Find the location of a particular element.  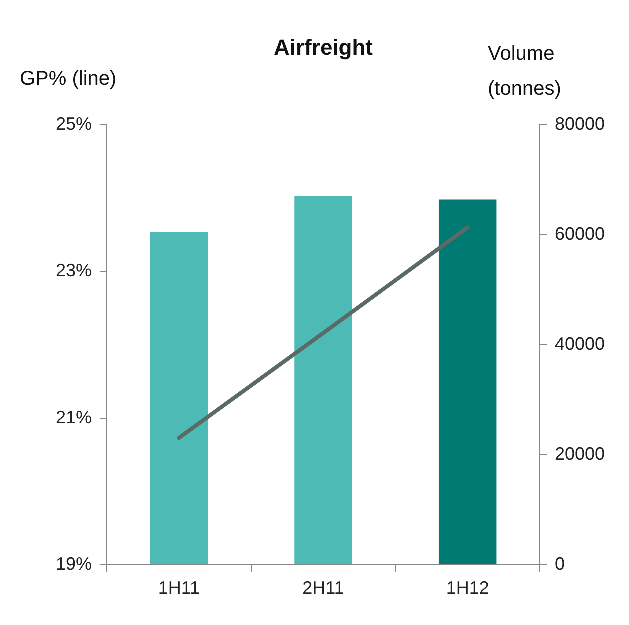

y2-axis-title: Volume (tonnes) is located at coordinates (525, 71).